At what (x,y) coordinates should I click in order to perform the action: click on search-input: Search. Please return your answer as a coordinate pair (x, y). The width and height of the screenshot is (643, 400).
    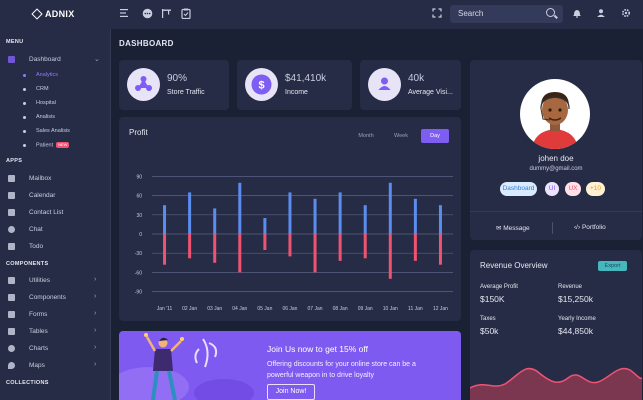
    Looking at the image, I should click on (471, 13).